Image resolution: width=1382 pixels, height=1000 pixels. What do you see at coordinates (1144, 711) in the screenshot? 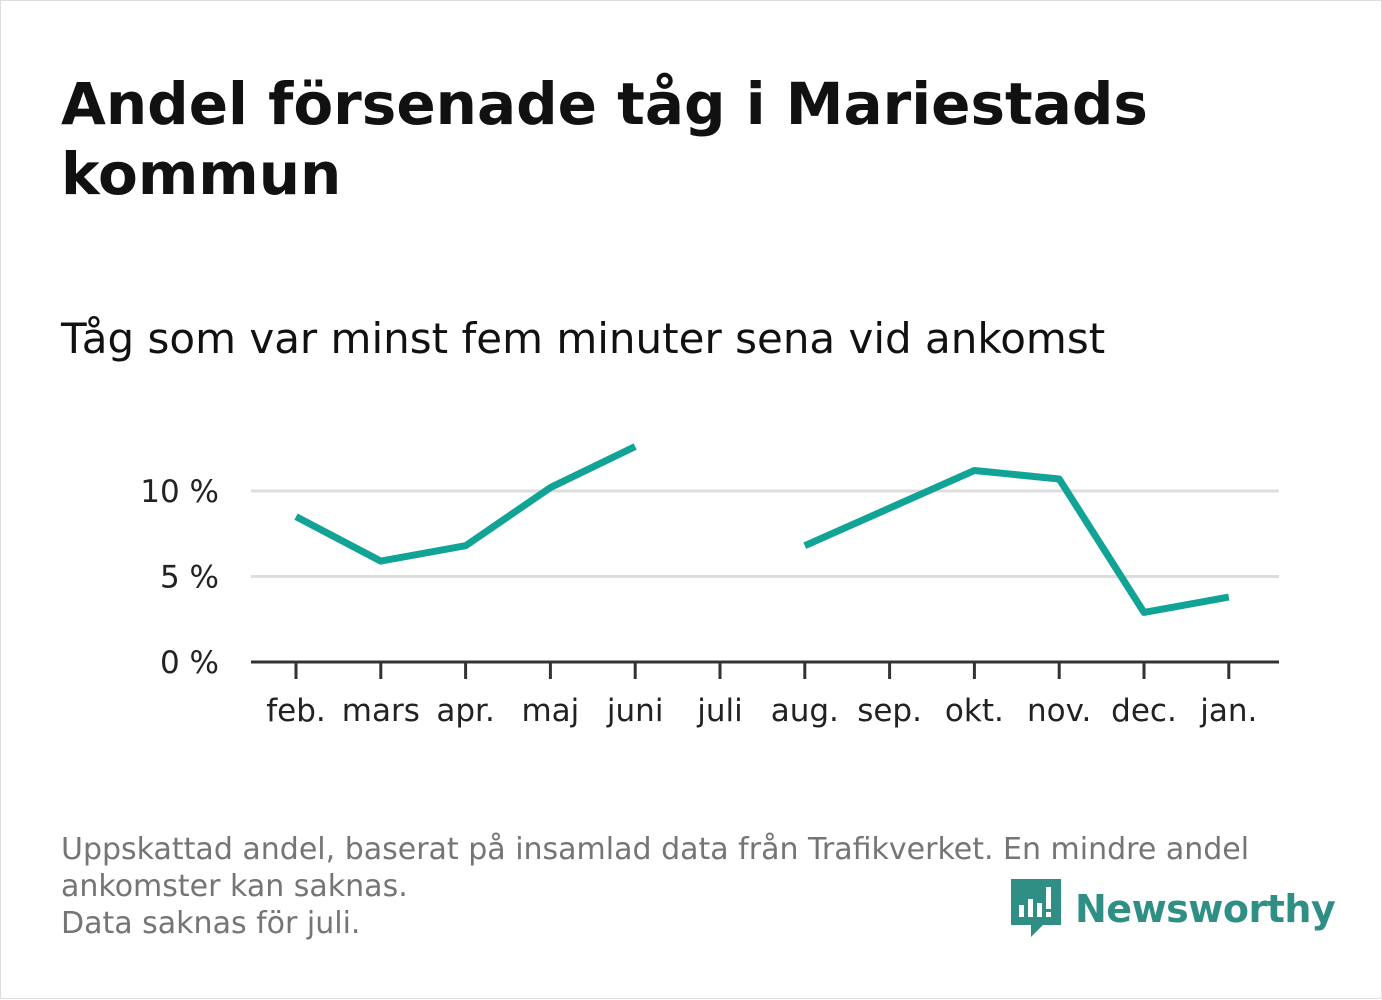
I see `x-tick-label: dec.` at bounding box center [1144, 711].